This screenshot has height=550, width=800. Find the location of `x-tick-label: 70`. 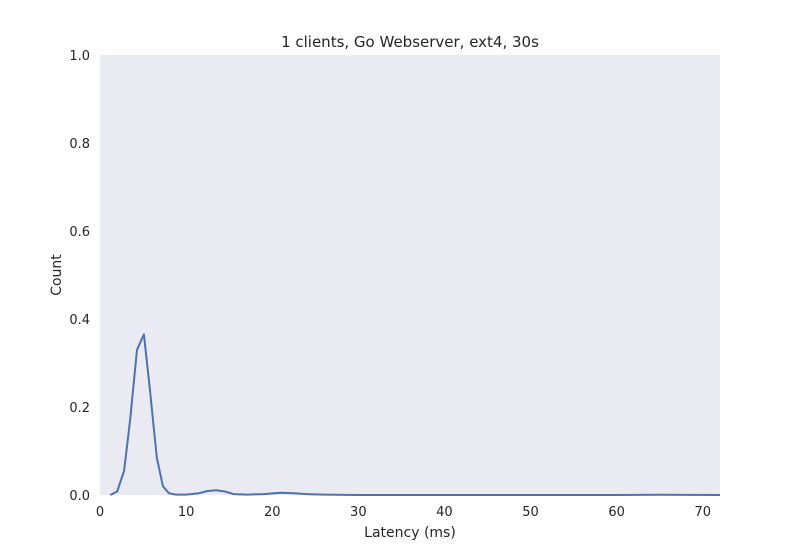

x-tick-label: 70 is located at coordinates (703, 512).